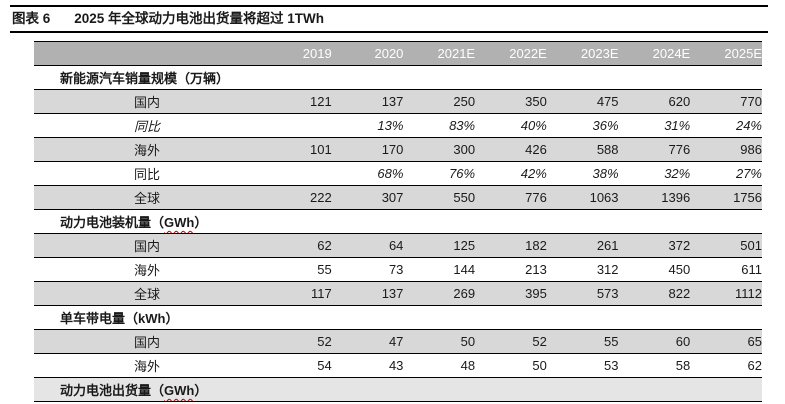 This screenshot has height=404, width=785. I want to click on table-row: 国内 52 47 50 52 55 60 65, so click(398, 341).